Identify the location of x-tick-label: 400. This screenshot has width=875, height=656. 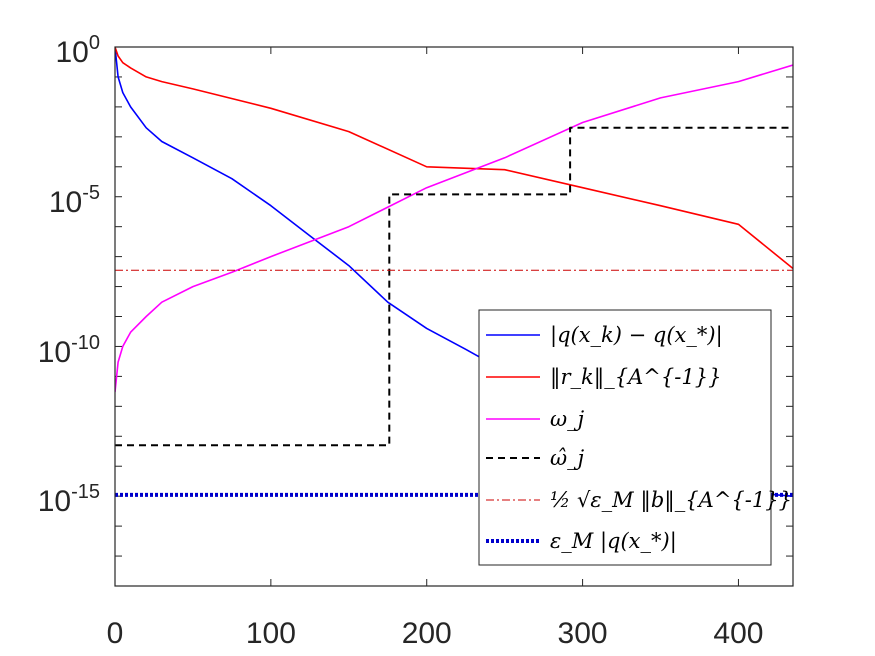
(738, 633).